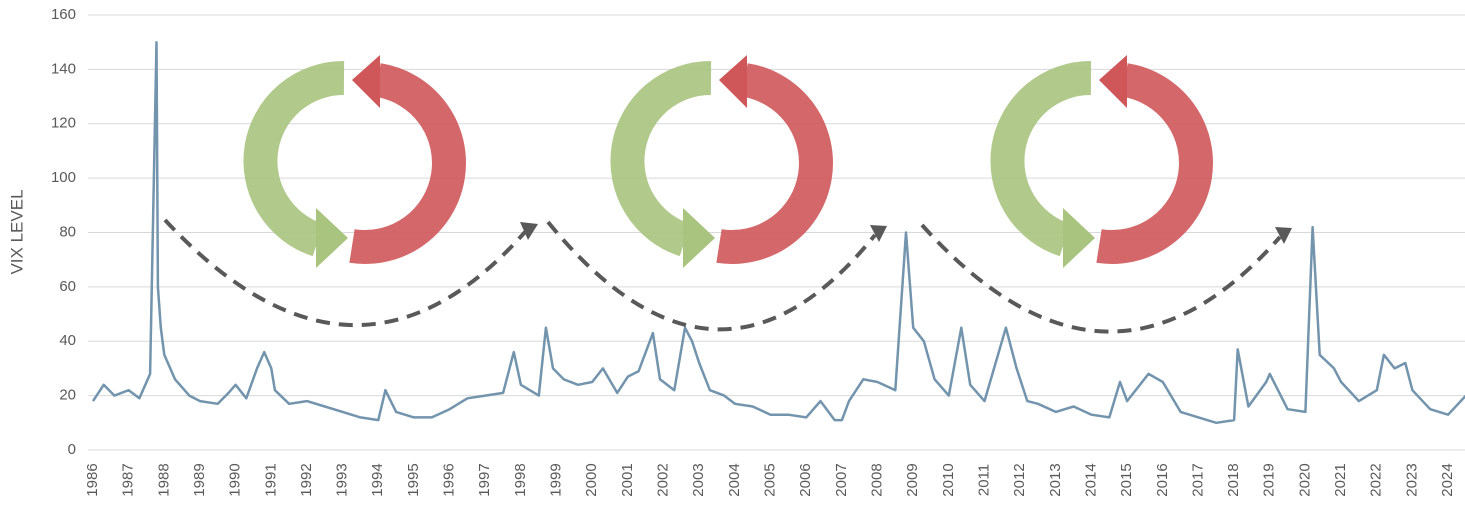 The height and width of the screenshot is (510, 1465). I want to click on x-tick-label: 1997, so click(484, 479).